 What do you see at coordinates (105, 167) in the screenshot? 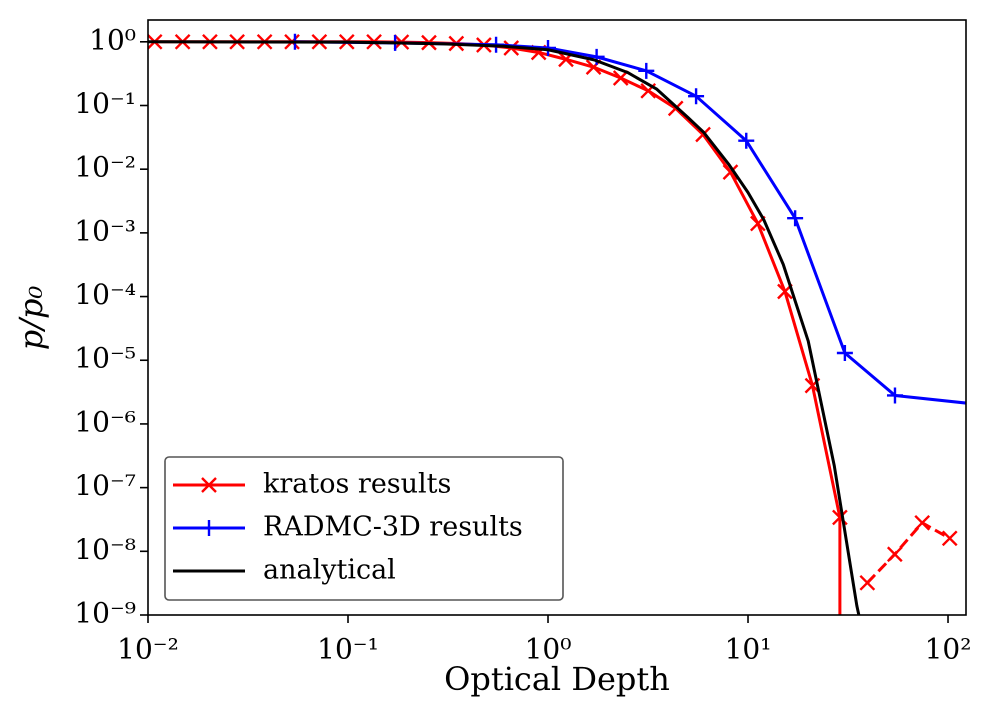
I see `y-tick-label: 10⁻²` at bounding box center [105, 167].